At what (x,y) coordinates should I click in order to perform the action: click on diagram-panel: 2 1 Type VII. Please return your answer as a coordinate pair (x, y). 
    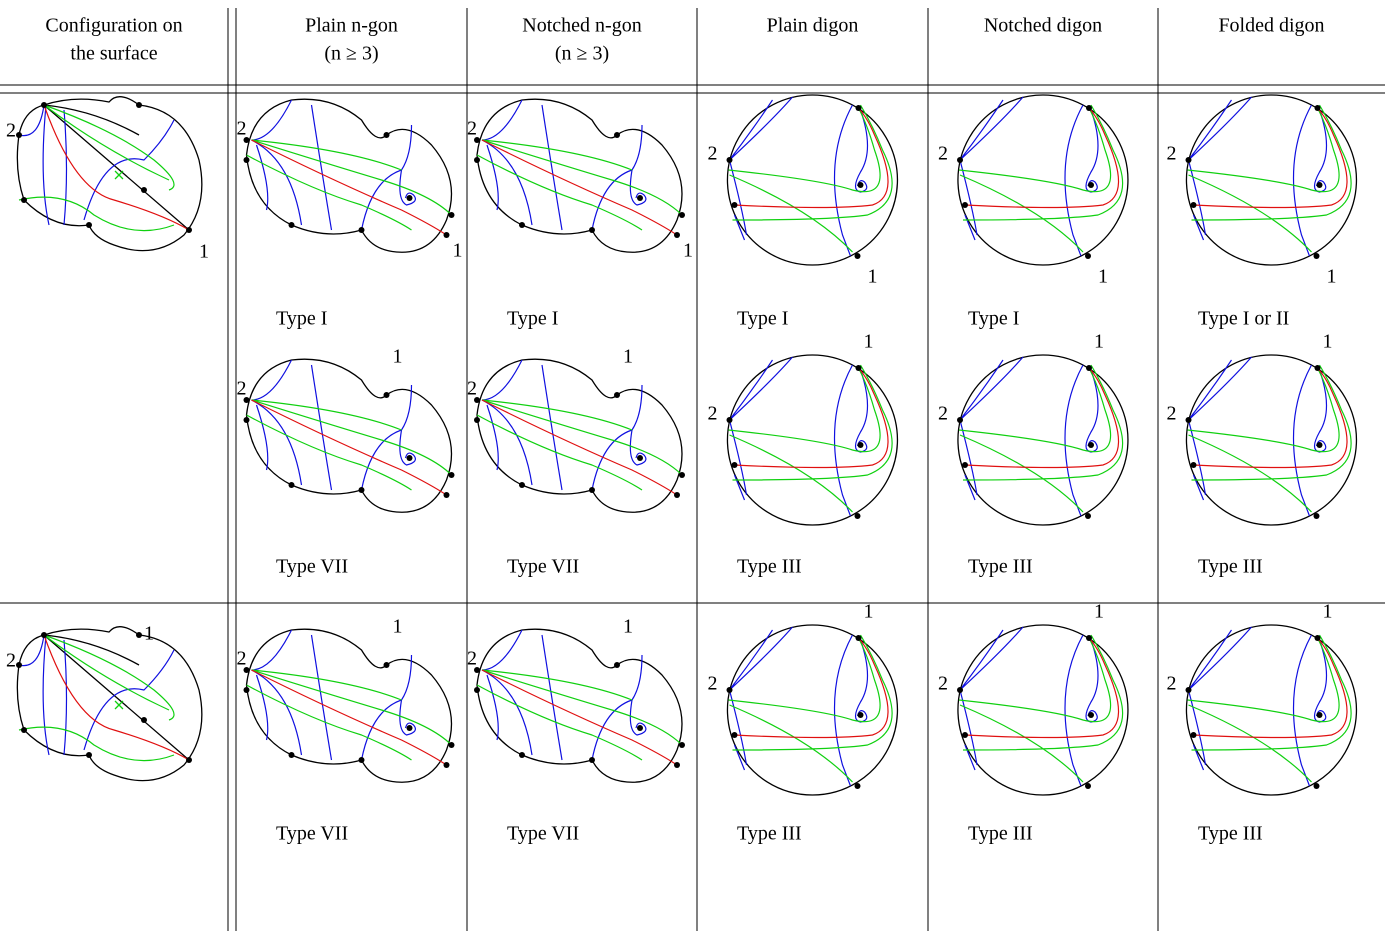
    Looking at the image, I should click on (576, 462).